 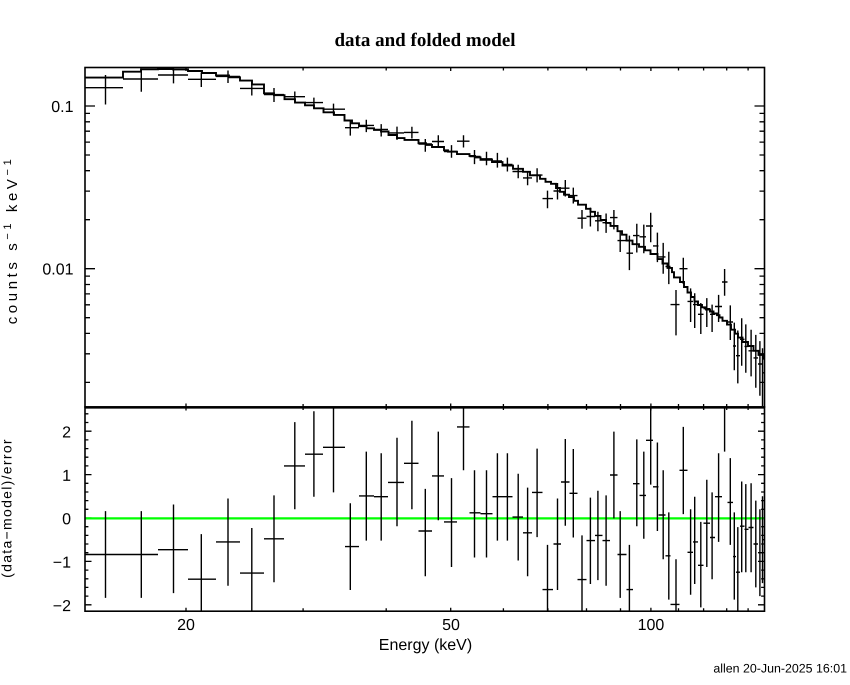 What do you see at coordinates (425, 645) in the screenshot?
I see `svg-text: Energy (keV)` at bounding box center [425, 645].